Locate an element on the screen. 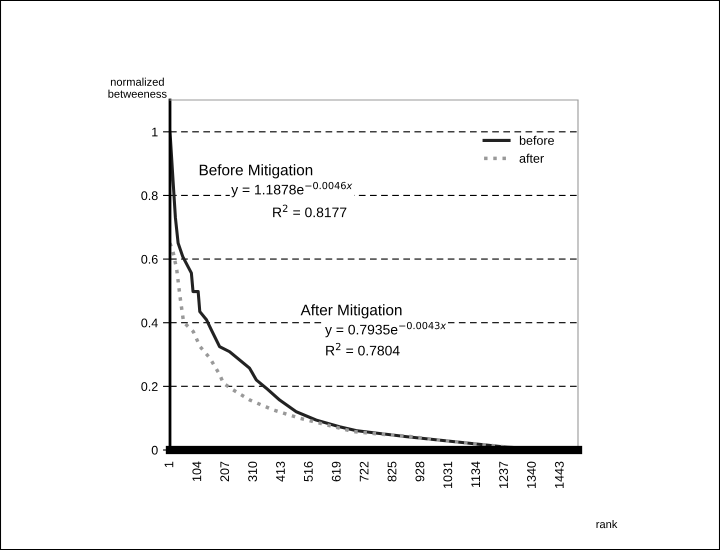  x-tick-label: 1443 is located at coordinates (559, 475).